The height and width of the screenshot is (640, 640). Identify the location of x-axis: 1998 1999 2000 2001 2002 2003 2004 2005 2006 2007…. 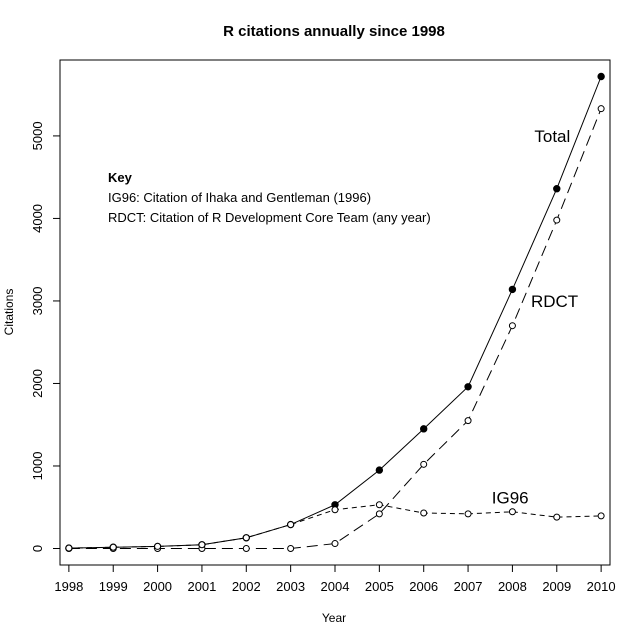
(335, 579).